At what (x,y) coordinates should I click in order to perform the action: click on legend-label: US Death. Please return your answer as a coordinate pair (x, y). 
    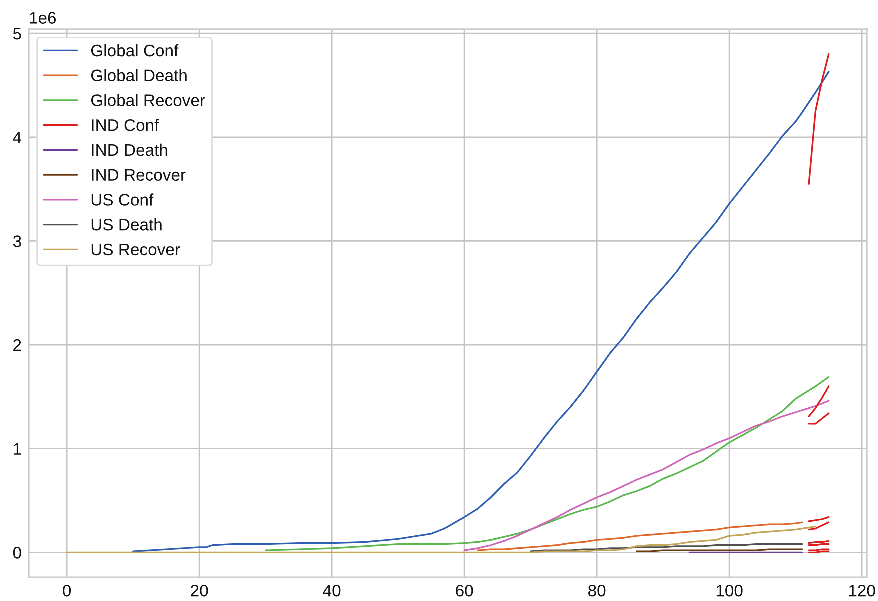
    Looking at the image, I should click on (127, 224).